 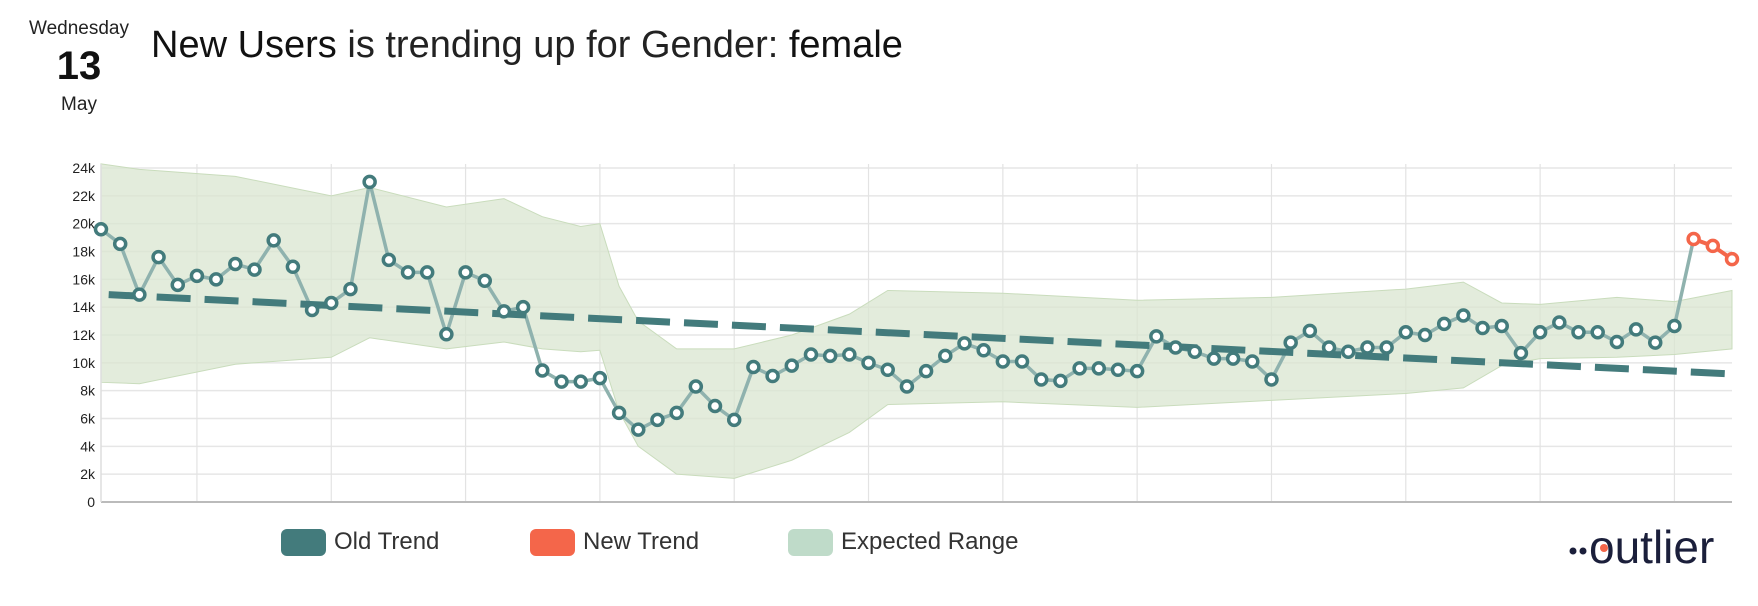 I want to click on old-trend-line, so click(x=920, y=334).